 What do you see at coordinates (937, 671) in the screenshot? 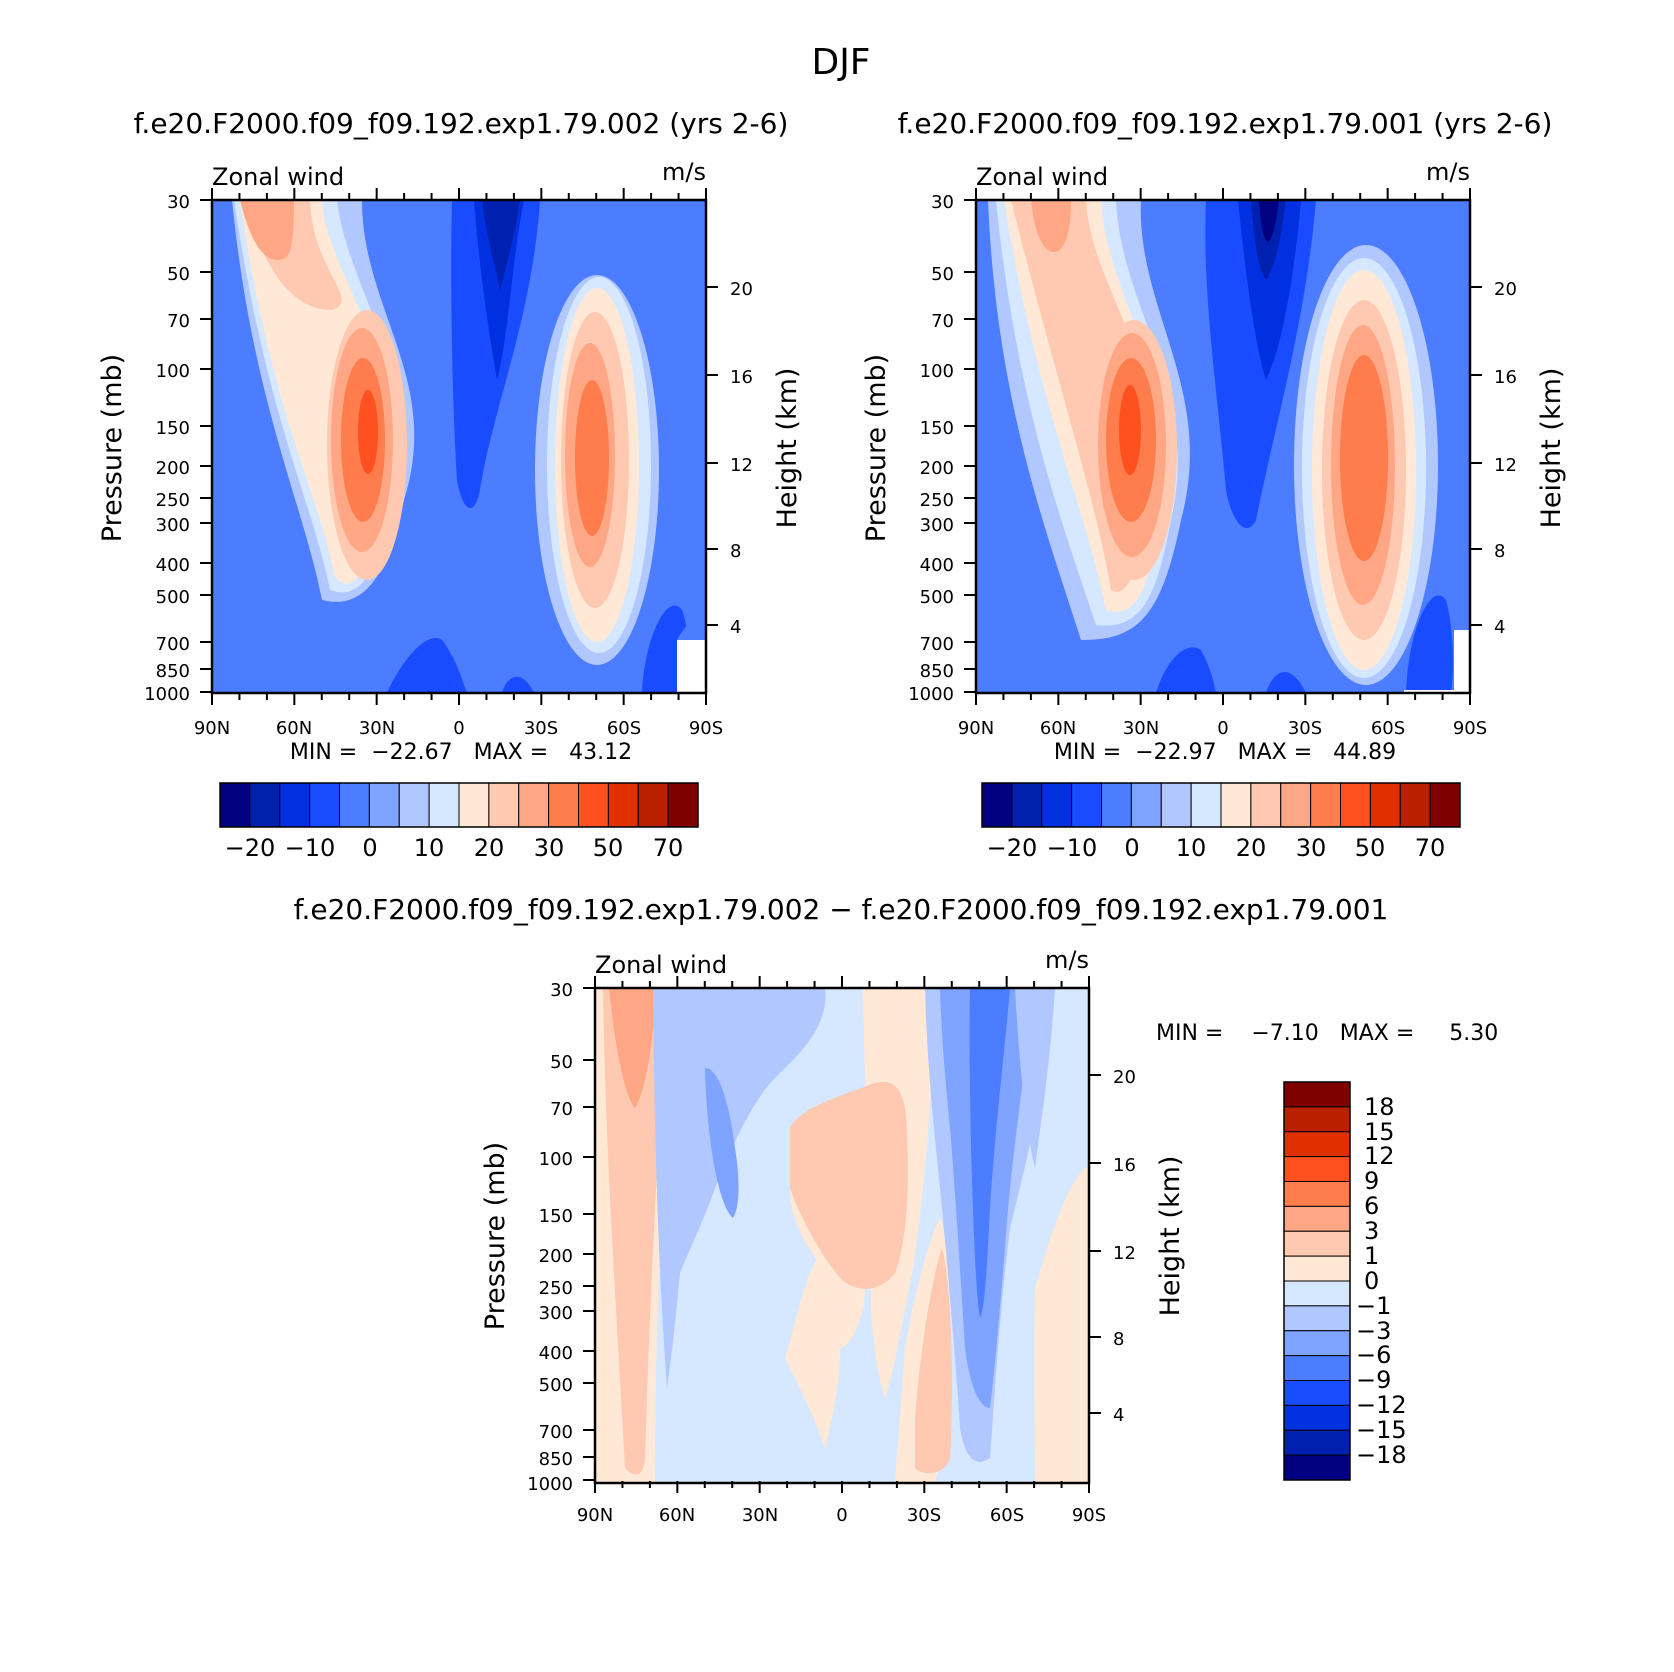
I see `panel-b-y-tick: 850` at bounding box center [937, 671].